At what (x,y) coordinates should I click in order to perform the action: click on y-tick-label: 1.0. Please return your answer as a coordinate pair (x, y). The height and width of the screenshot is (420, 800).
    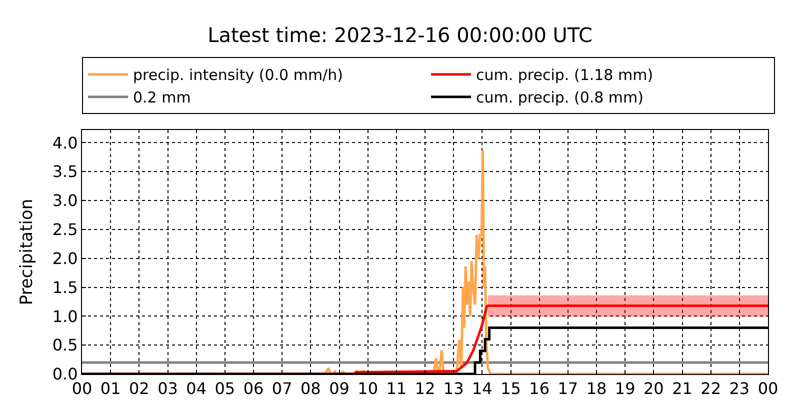
    Looking at the image, I should click on (65, 316).